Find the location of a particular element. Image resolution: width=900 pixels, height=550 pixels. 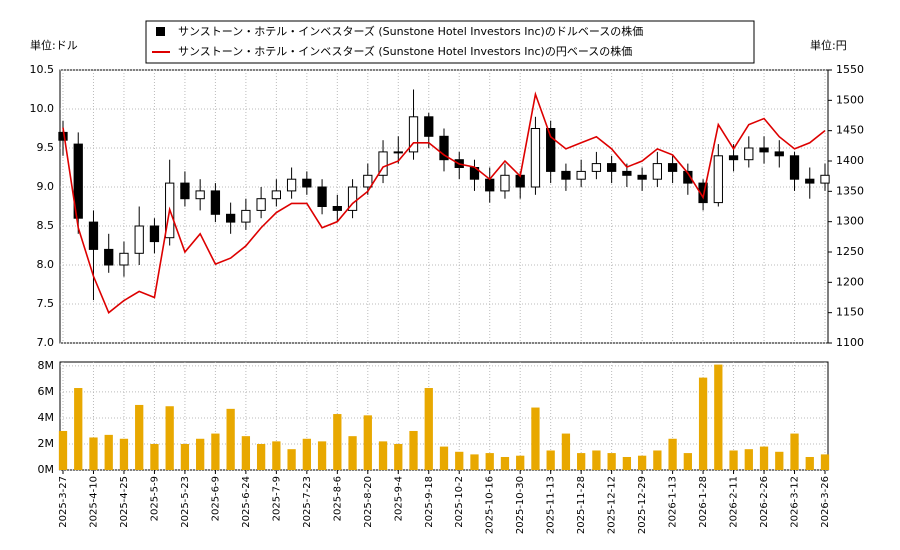

y2-tick-label: 1500 is located at coordinates (850, 99).